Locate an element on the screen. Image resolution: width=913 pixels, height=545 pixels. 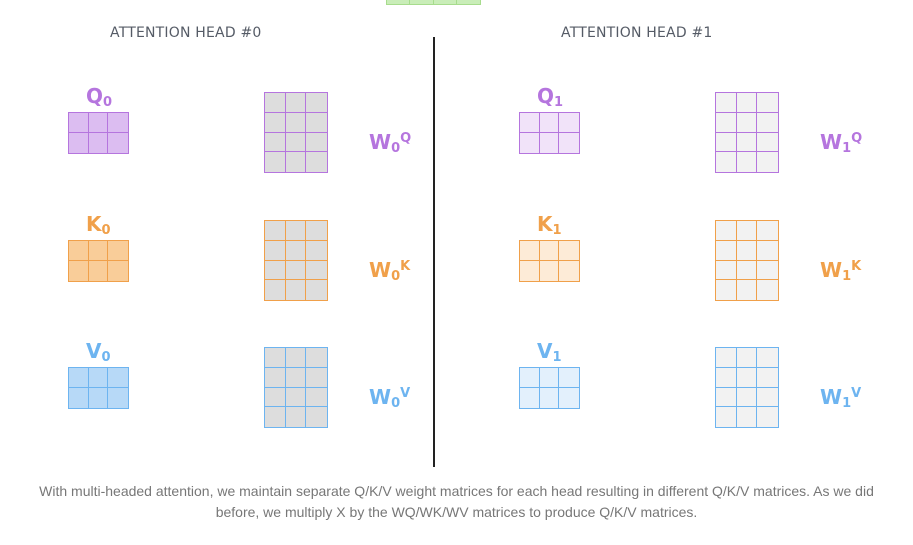
wq1-label-superscript: Q is located at coordinates (857, 138).